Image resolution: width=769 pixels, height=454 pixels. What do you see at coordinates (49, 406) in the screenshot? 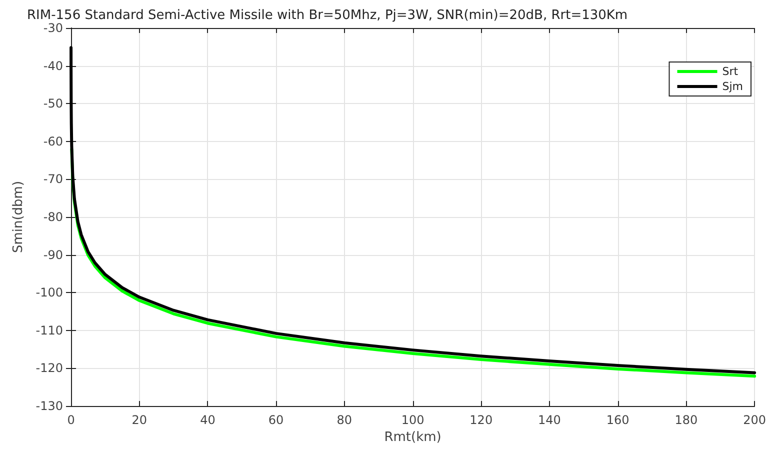
I see `y-tick-label: -130` at bounding box center [49, 406].